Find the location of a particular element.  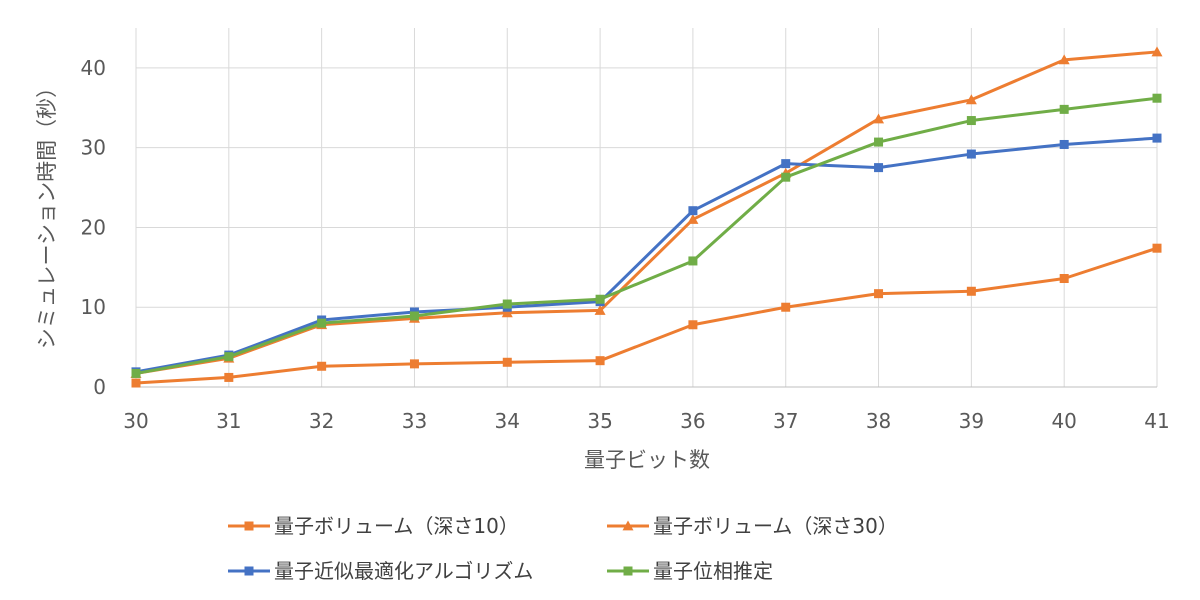

x-tick-label: 30 is located at coordinates (135, 421).